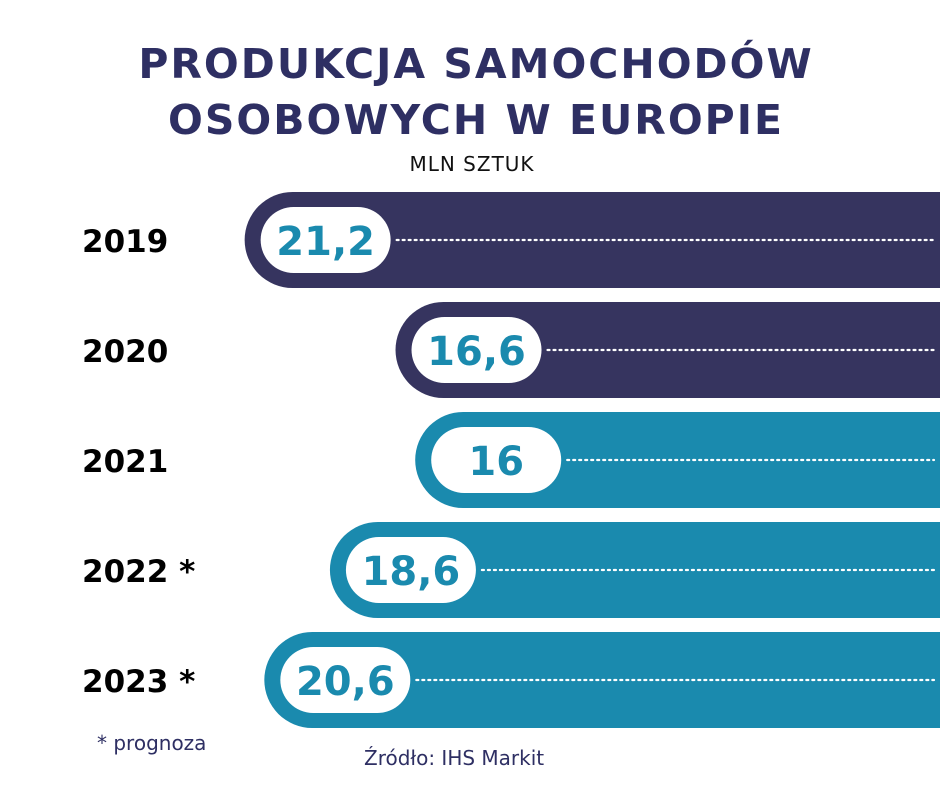 The image size is (940, 788). Describe the element at coordinates (138, 572) in the screenshot. I see `category-label: 2022 *` at that location.